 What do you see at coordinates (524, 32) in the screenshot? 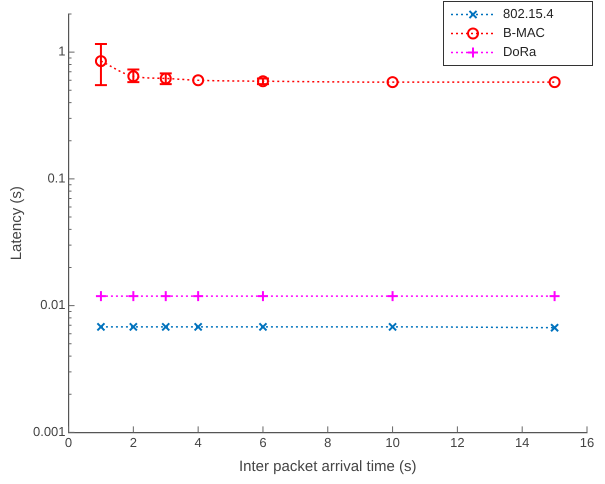
I see `legend-label: B-MAC` at bounding box center [524, 32].